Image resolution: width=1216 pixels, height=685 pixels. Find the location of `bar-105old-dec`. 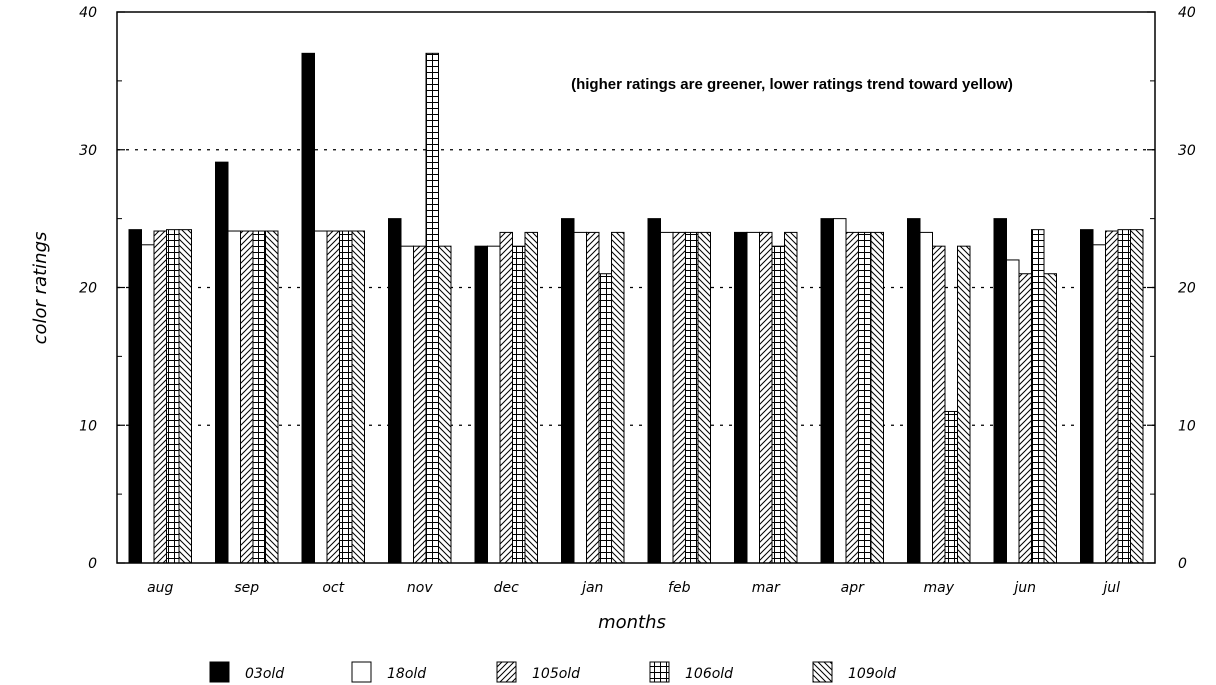

bar-105old-dec is located at coordinates (506, 397).